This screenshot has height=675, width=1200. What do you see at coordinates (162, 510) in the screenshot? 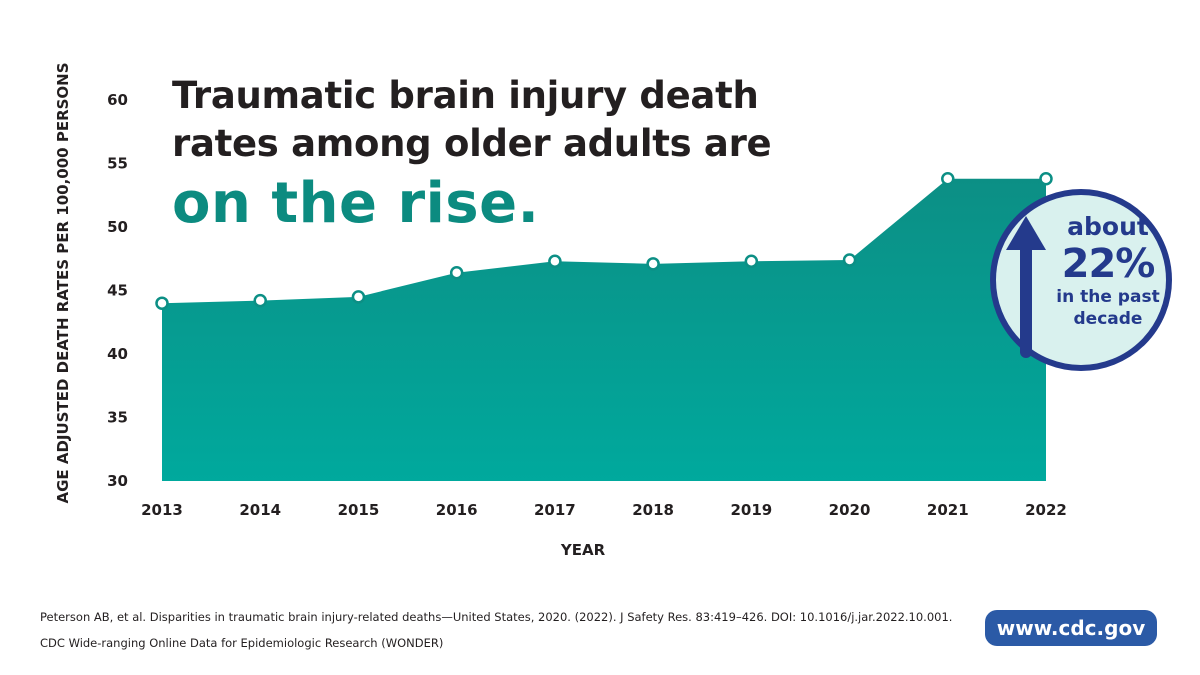
I see `x-tick-label-2013: 2013` at bounding box center [162, 510].